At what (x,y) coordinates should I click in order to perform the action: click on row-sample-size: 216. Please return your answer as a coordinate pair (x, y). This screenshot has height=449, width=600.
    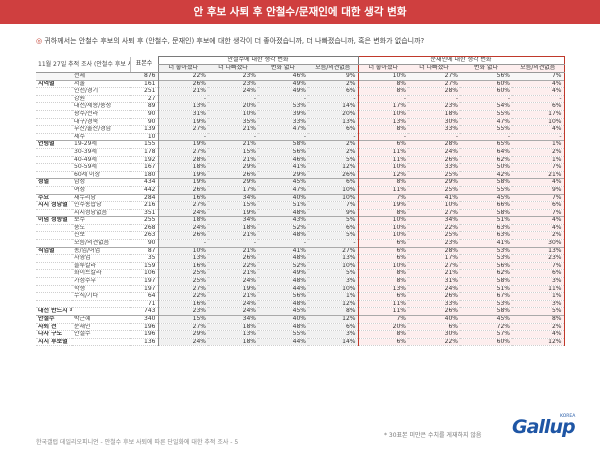
    Looking at the image, I should click on (144, 205).